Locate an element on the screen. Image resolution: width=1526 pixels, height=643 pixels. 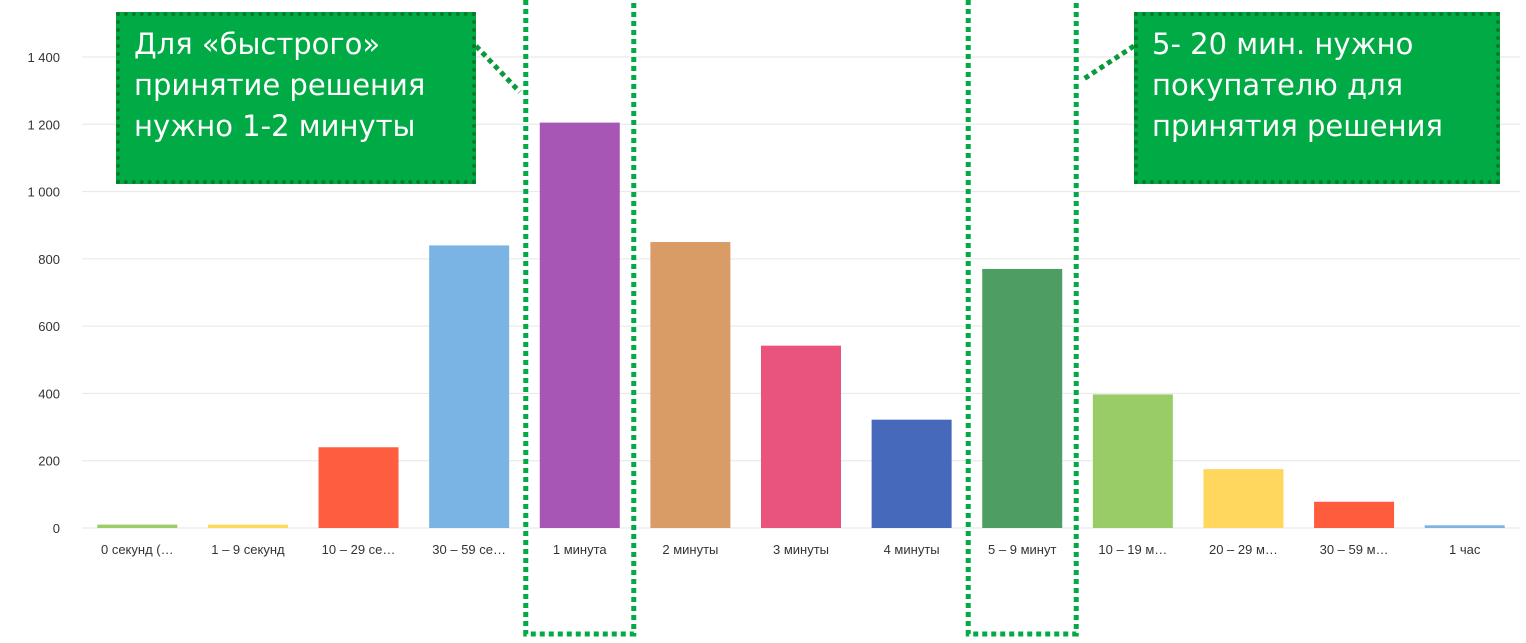
y-tick-label: 1 200 is located at coordinates (43, 124).